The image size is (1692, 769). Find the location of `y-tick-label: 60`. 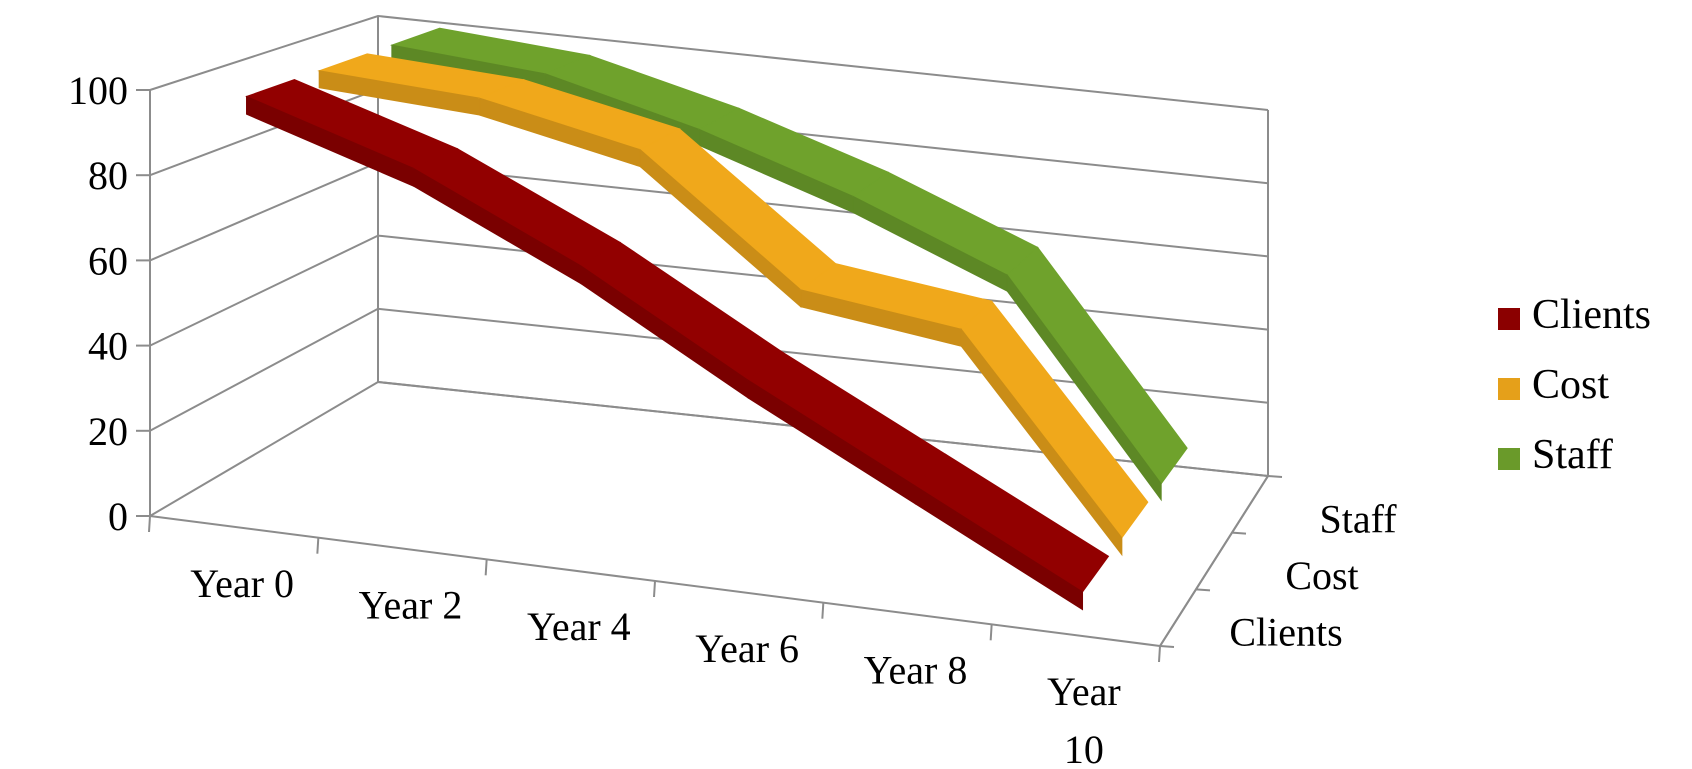

y-tick-label: 60 is located at coordinates (108, 260).